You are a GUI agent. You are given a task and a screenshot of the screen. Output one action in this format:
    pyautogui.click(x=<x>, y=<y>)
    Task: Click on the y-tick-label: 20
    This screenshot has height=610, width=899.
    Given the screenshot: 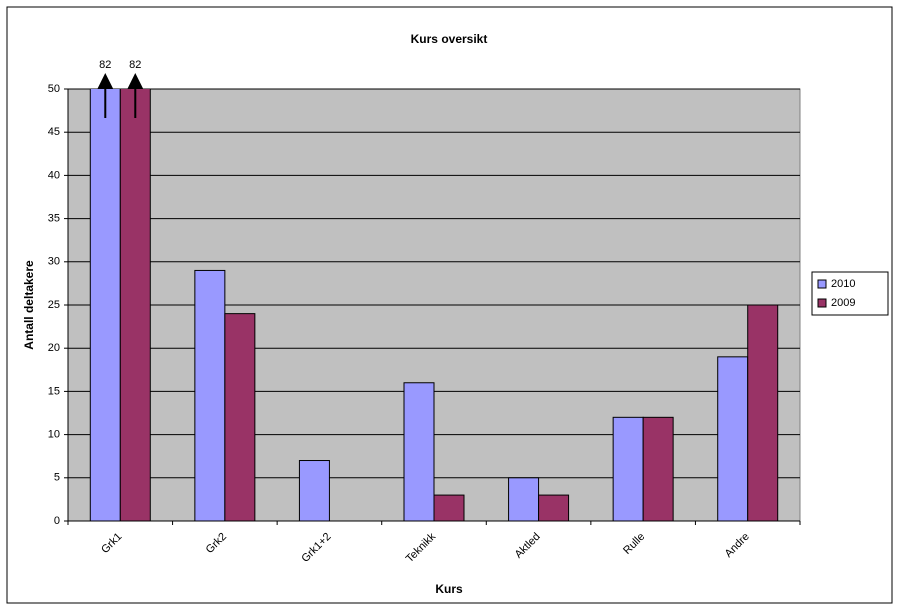 What is the action you would take?
    pyautogui.click(x=54, y=348)
    